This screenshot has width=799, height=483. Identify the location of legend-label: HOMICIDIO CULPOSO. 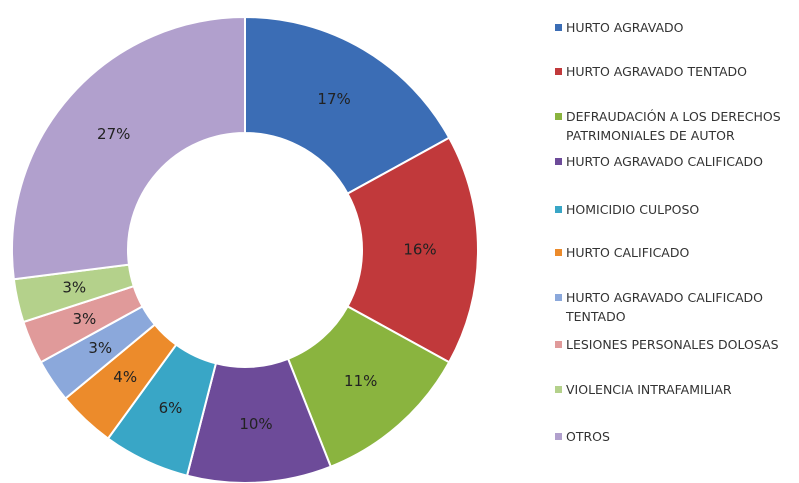
(633, 209).